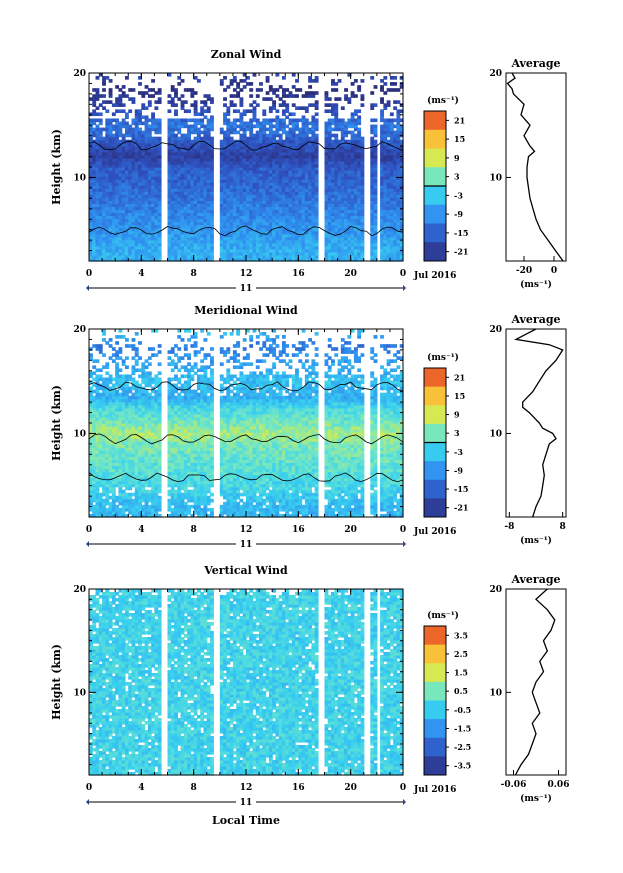 The width and height of the screenshot is (623, 873). Describe the element at coordinates (194, 274) in the screenshot. I see `x-tick-label: 8` at that location.